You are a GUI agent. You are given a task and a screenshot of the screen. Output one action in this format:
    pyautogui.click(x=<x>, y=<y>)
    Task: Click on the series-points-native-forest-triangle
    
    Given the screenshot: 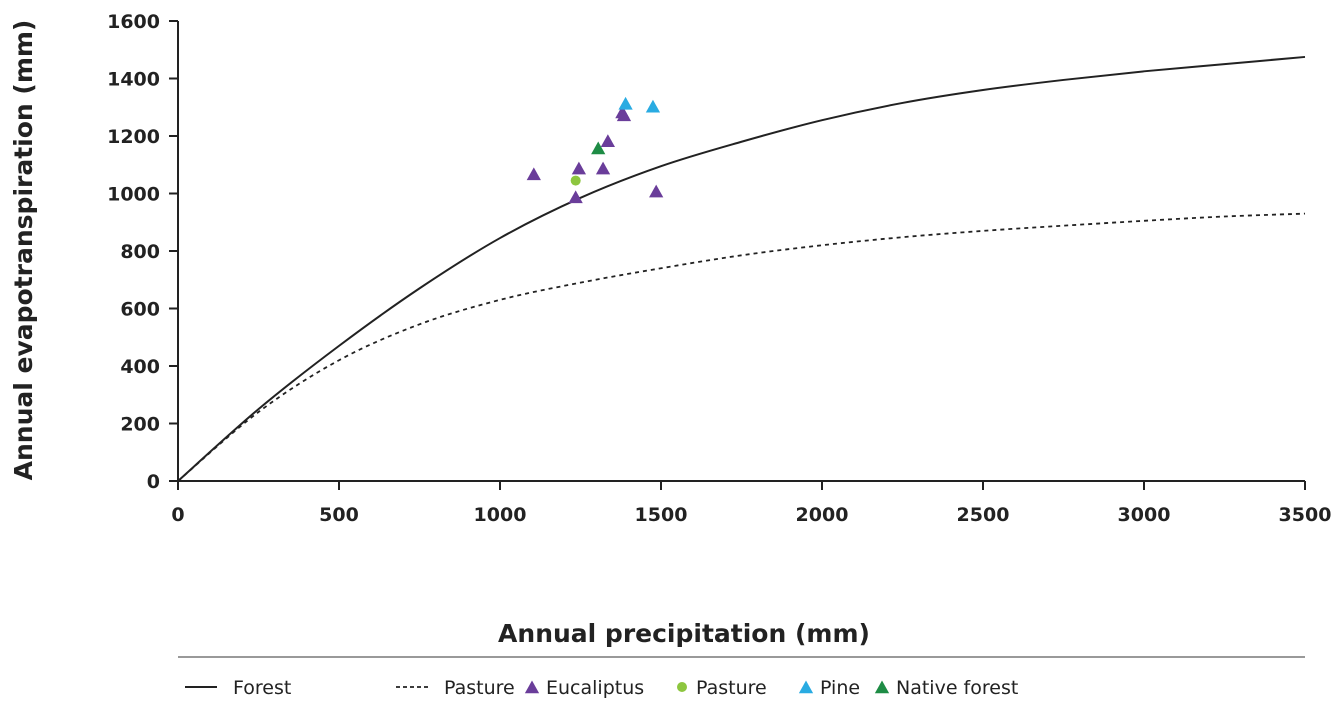 What is the action you would take?
    pyautogui.click(x=598, y=148)
    